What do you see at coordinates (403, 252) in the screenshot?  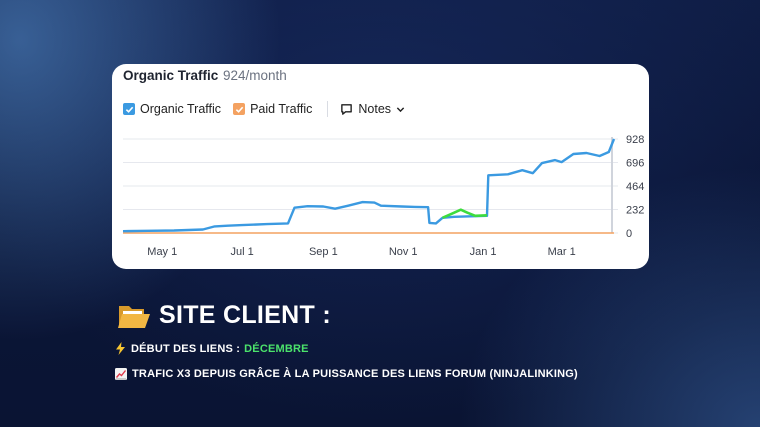 I see `x-tick-label: Nov 1` at bounding box center [403, 252].